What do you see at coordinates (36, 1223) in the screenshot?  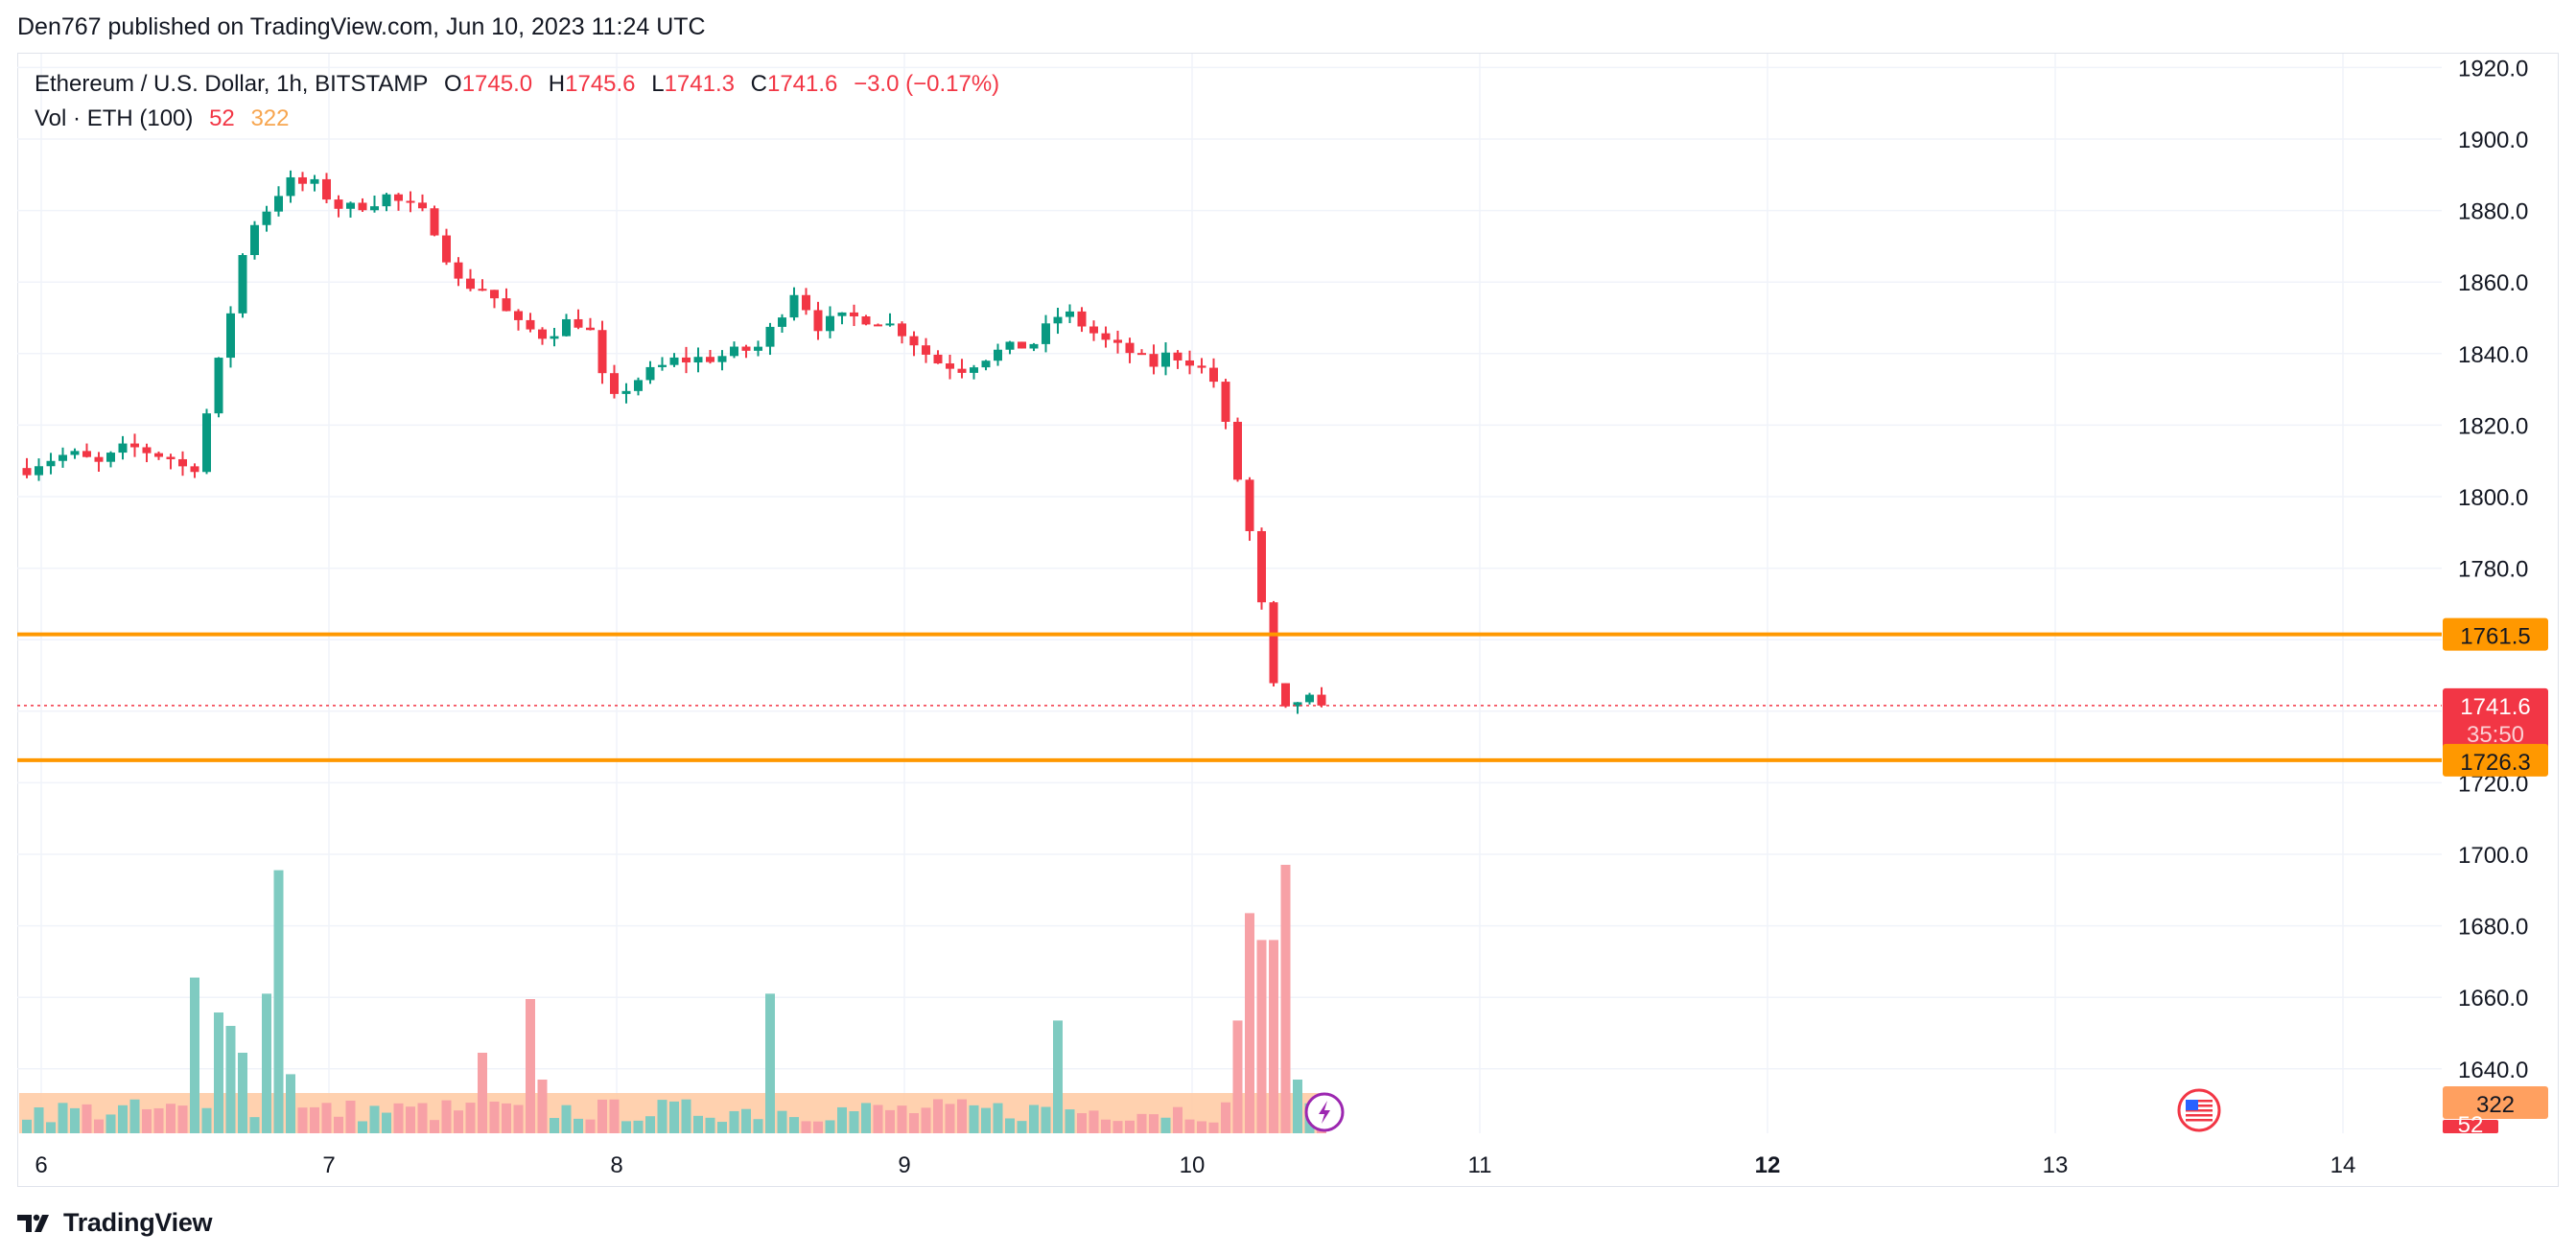 I see `tradingview-logo-icon` at bounding box center [36, 1223].